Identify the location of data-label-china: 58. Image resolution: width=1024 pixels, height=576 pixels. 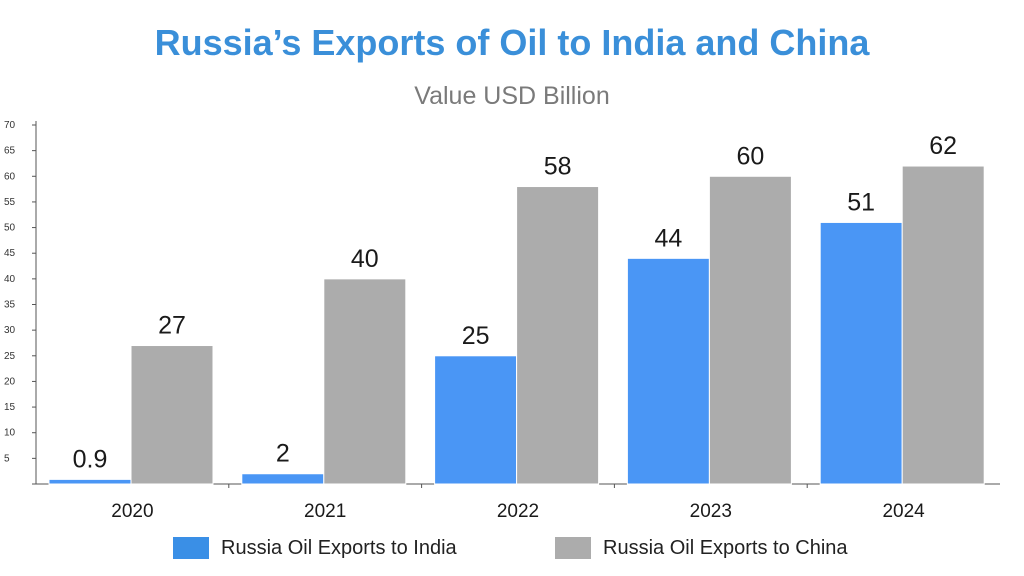
(558, 167).